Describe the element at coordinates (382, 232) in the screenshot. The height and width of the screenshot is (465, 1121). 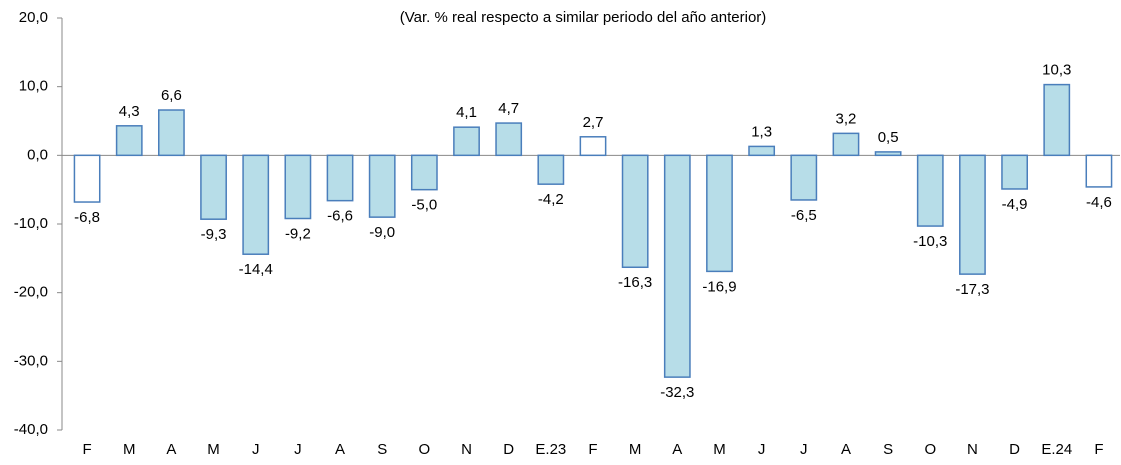
I see `value-label: -9,0` at that location.